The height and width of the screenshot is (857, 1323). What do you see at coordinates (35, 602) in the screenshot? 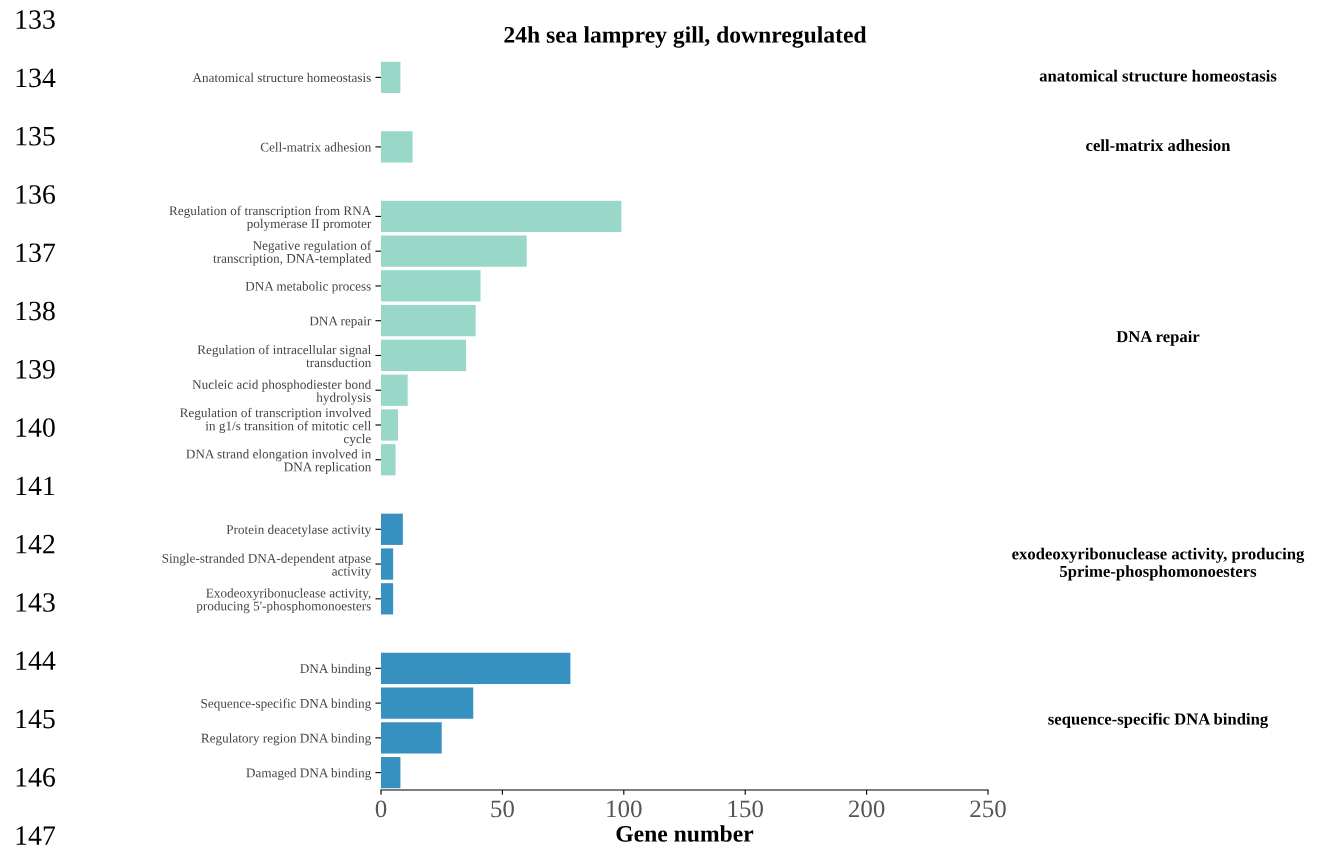
I see `text: 143` at bounding box center [35, 602].